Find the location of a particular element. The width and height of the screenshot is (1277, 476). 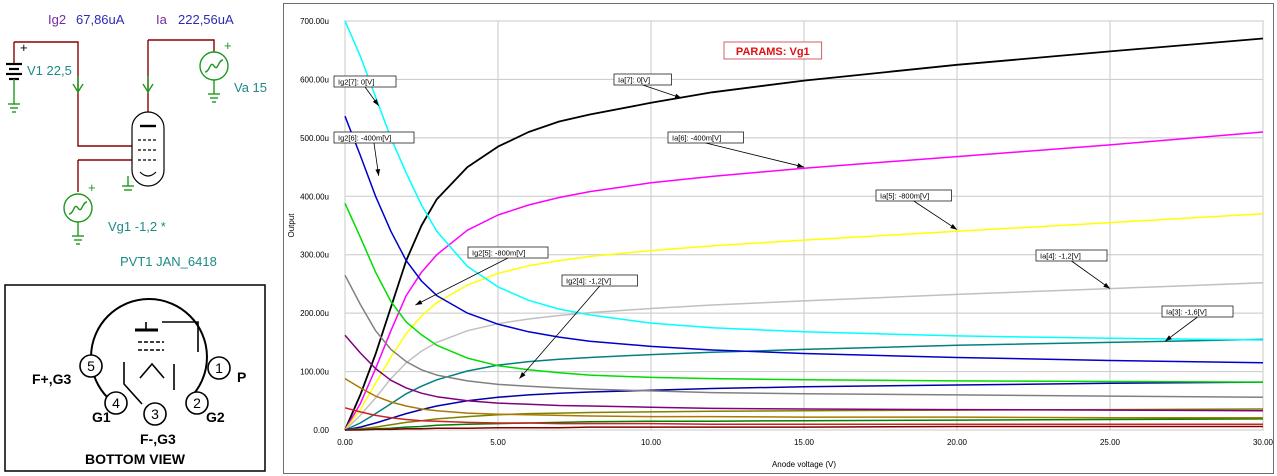

x-tick-label: 15.00 is located at coordinates (804, 442).